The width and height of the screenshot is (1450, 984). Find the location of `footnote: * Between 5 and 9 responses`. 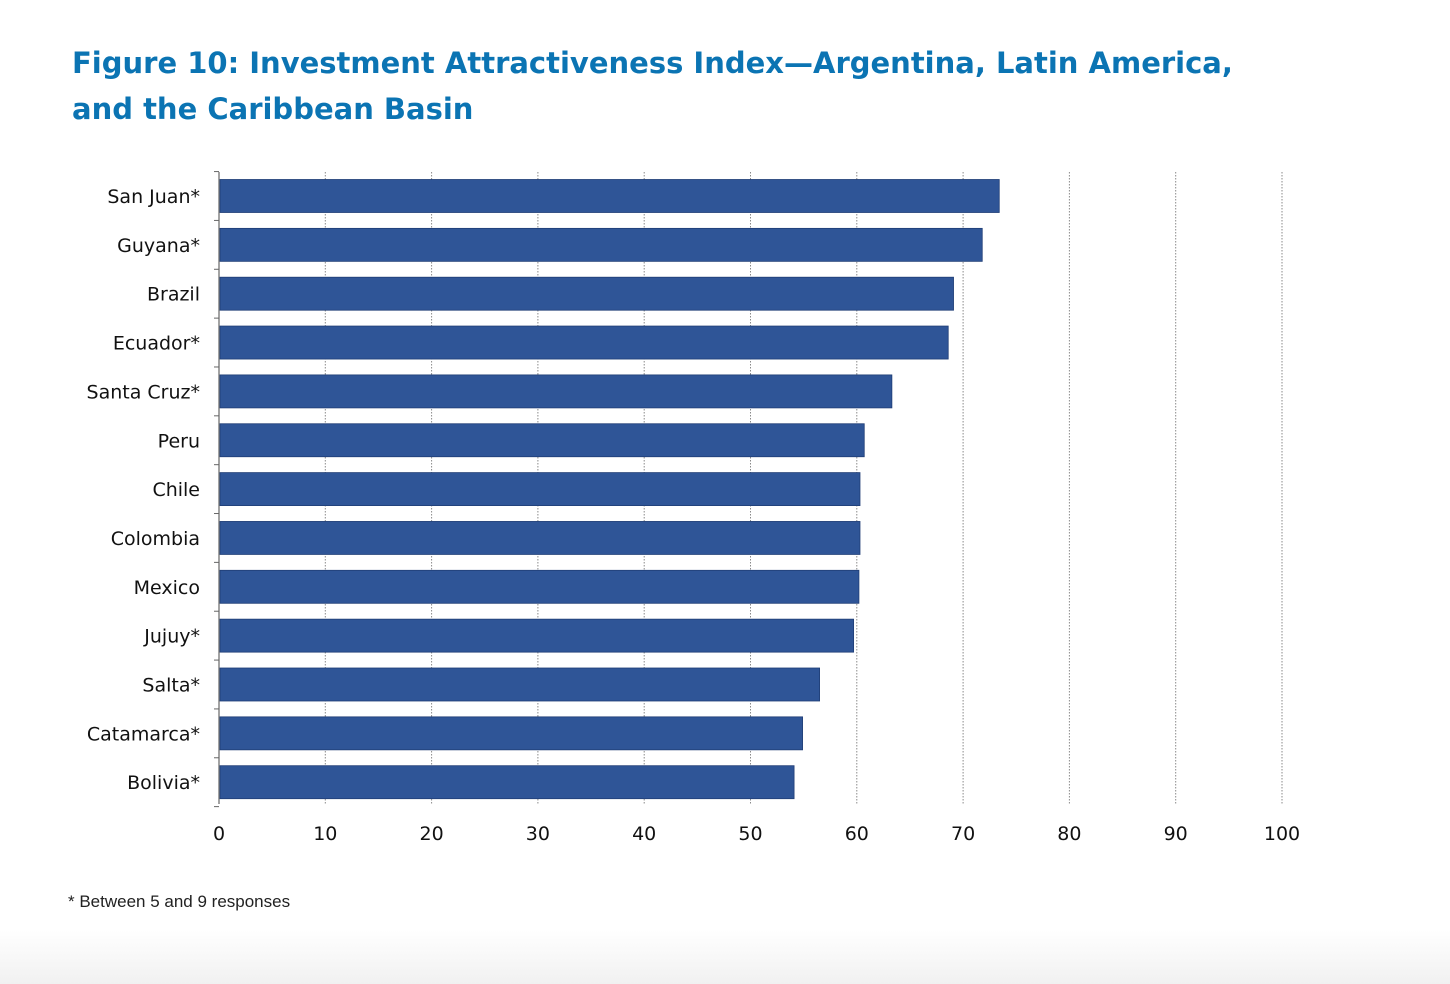

footnote: * Between 5 and 9 responses is located at coordinates (179, 901).